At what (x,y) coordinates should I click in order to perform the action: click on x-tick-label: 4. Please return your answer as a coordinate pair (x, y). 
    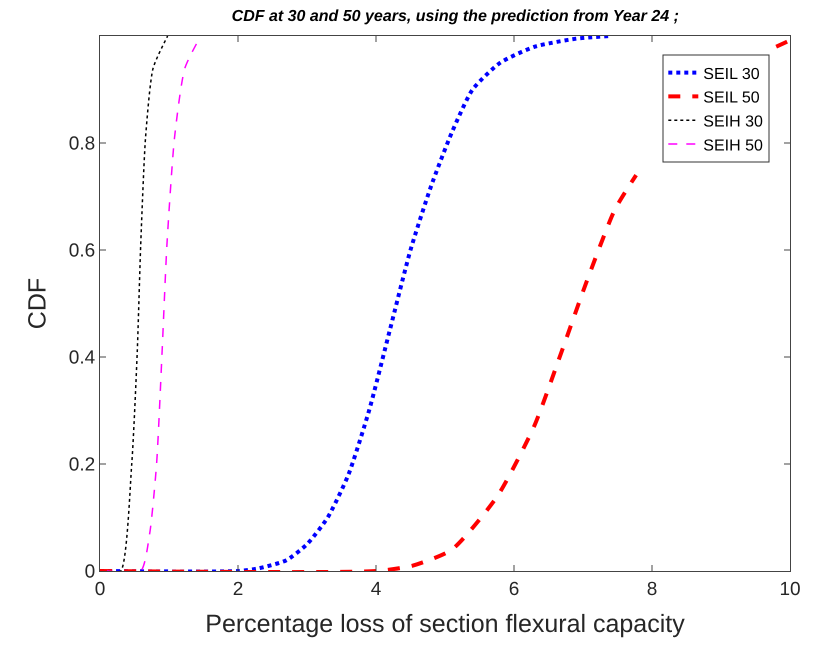
    Looking at the image, I should click on (376, 589).